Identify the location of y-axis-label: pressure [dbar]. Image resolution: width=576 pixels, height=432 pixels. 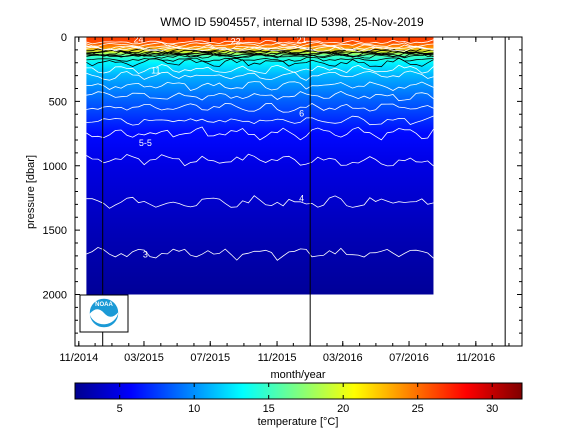
(31, 192).